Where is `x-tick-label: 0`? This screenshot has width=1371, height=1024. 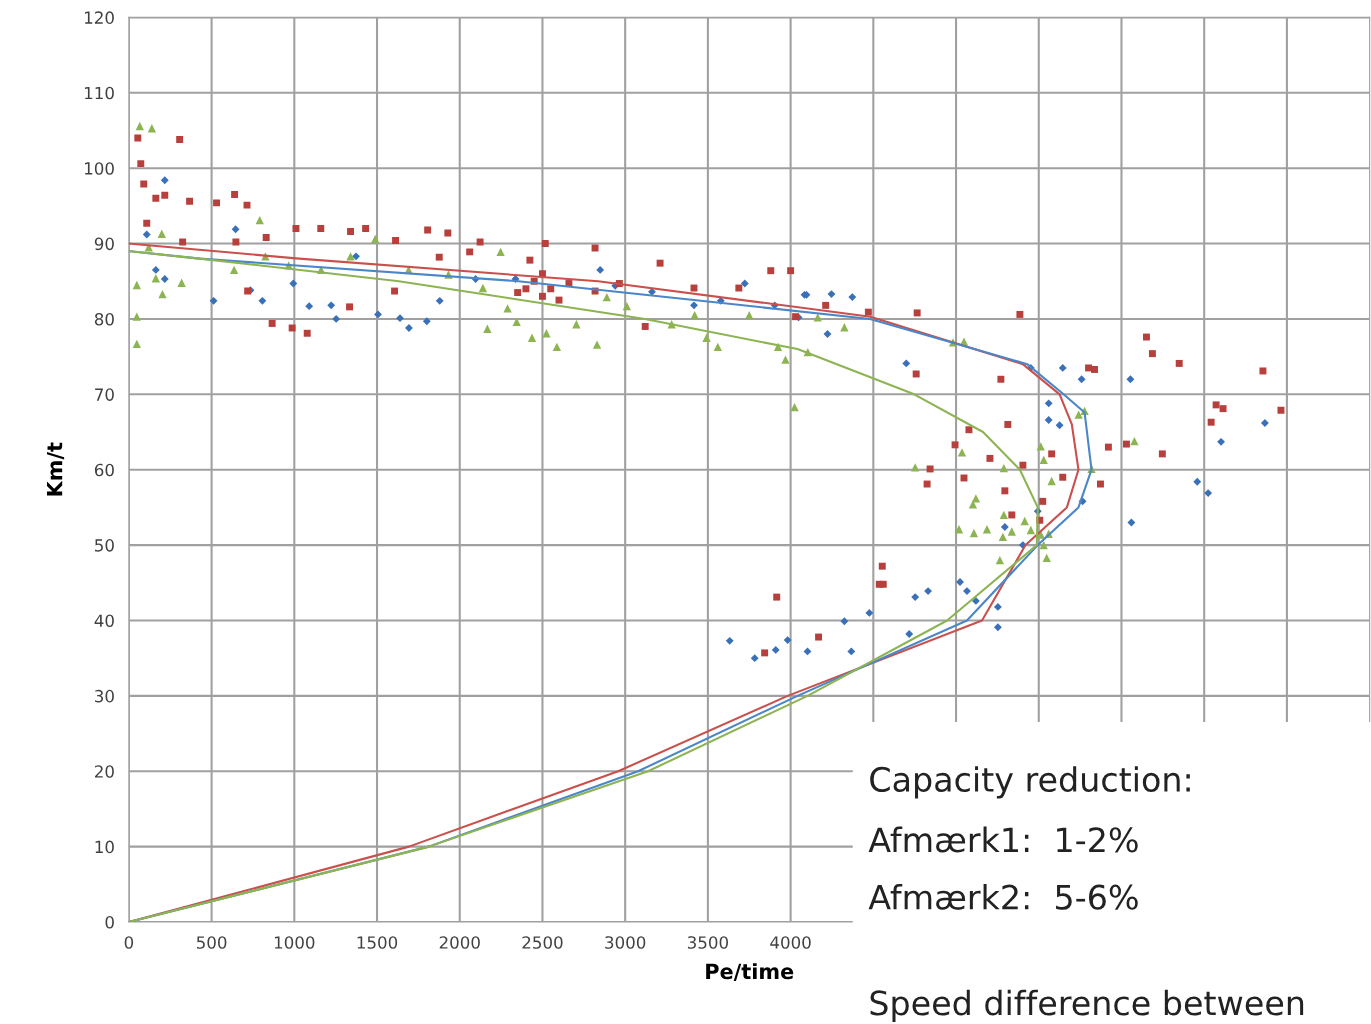 x-tick-label: 0 is located at coordinates (129, 942).